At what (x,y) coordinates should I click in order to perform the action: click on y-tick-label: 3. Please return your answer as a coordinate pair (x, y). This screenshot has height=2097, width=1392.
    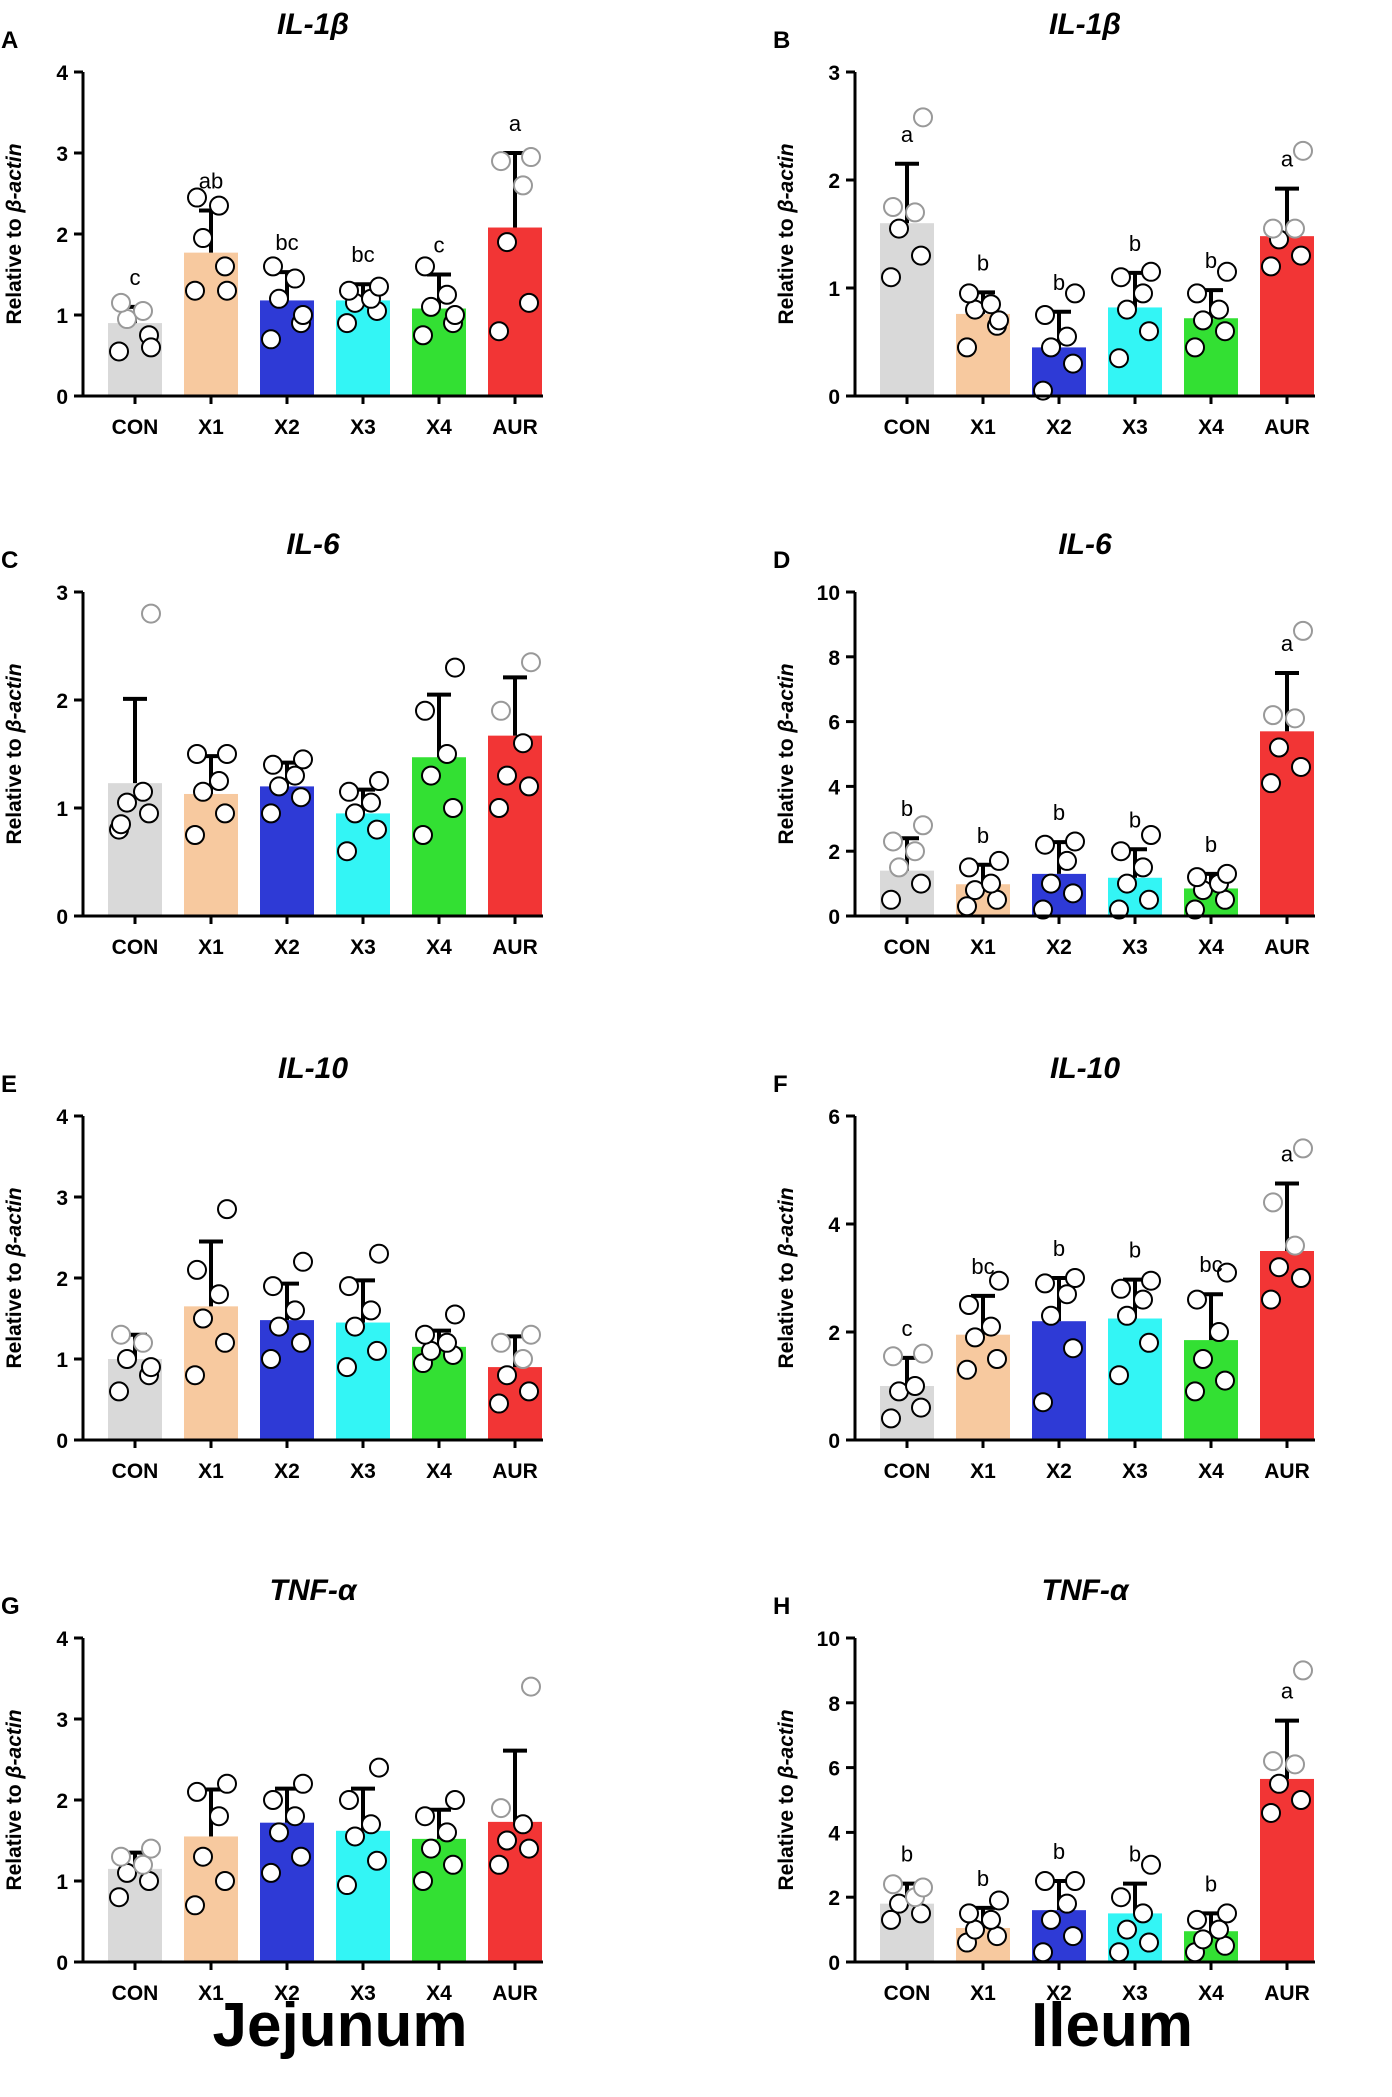
    Looking at the image, I should click on (62, 593).